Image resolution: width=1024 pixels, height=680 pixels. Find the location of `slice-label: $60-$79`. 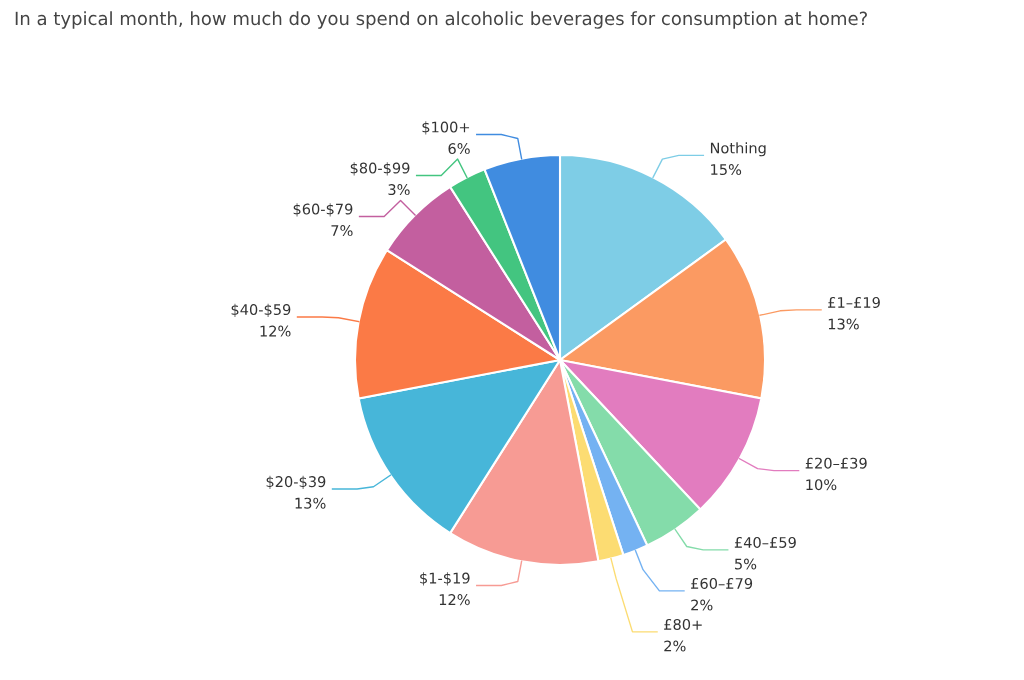

slice-label: $60-$79 is located at coordinates (323, 210).